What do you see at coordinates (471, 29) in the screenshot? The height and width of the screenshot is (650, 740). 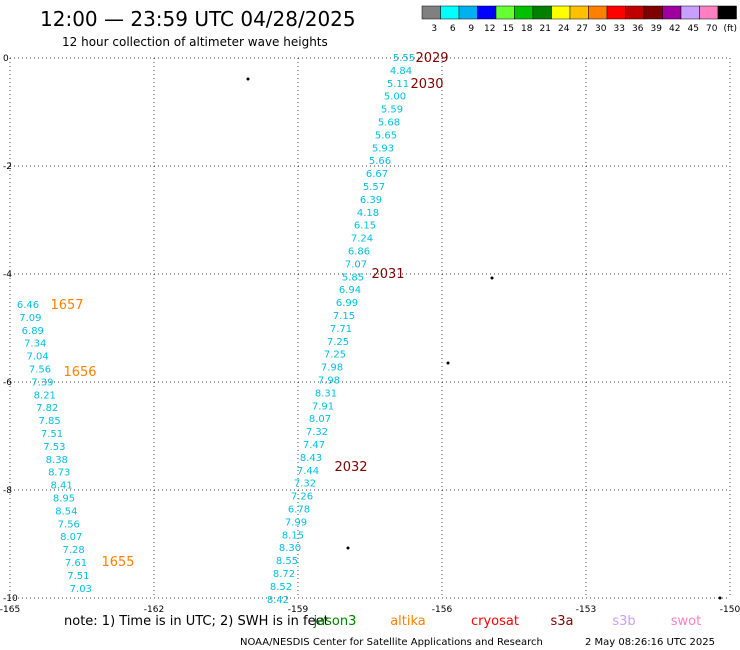 I see `colorbar-label: 9` at bounding box center [471, 29].